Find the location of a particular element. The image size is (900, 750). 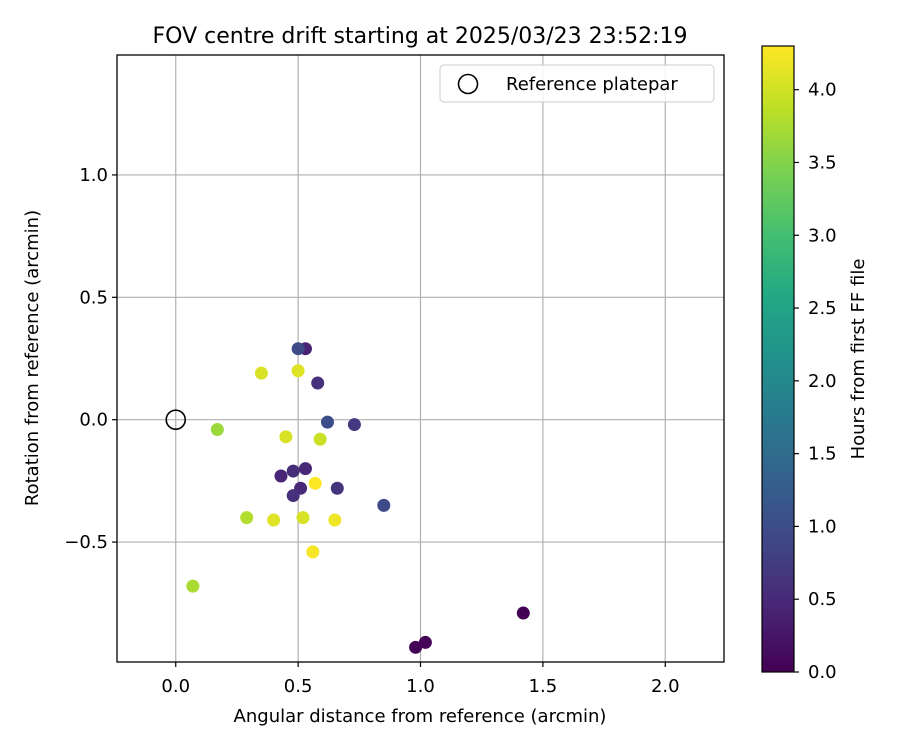

x-tick-label: 1.5 is located at coordinates (543, 686).